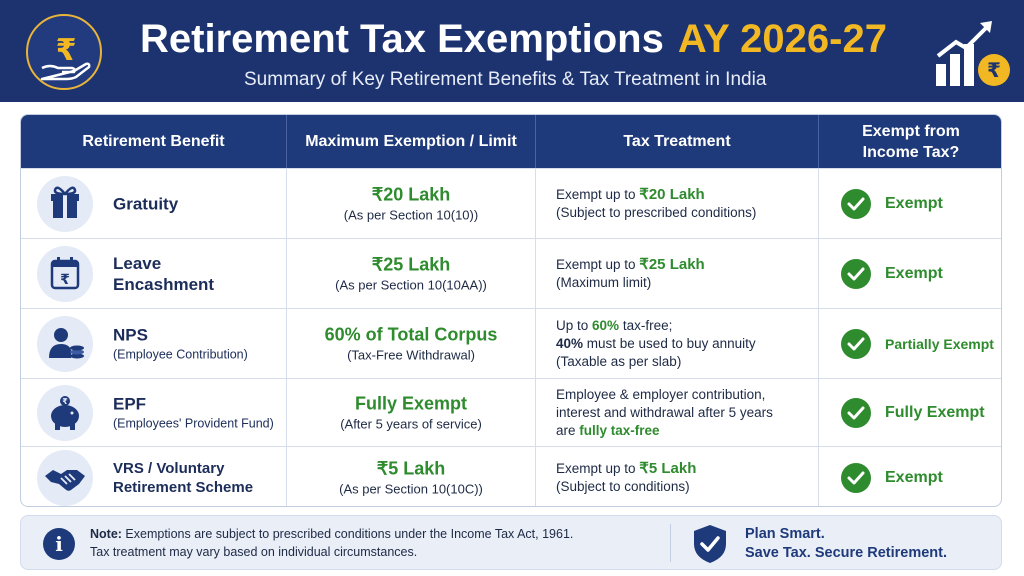 The image size is (1024, 576). Describe the element at coordinates (183, 487) in the screenshot. I see `benefit-title-line2: Retirement Scheme` at that location.